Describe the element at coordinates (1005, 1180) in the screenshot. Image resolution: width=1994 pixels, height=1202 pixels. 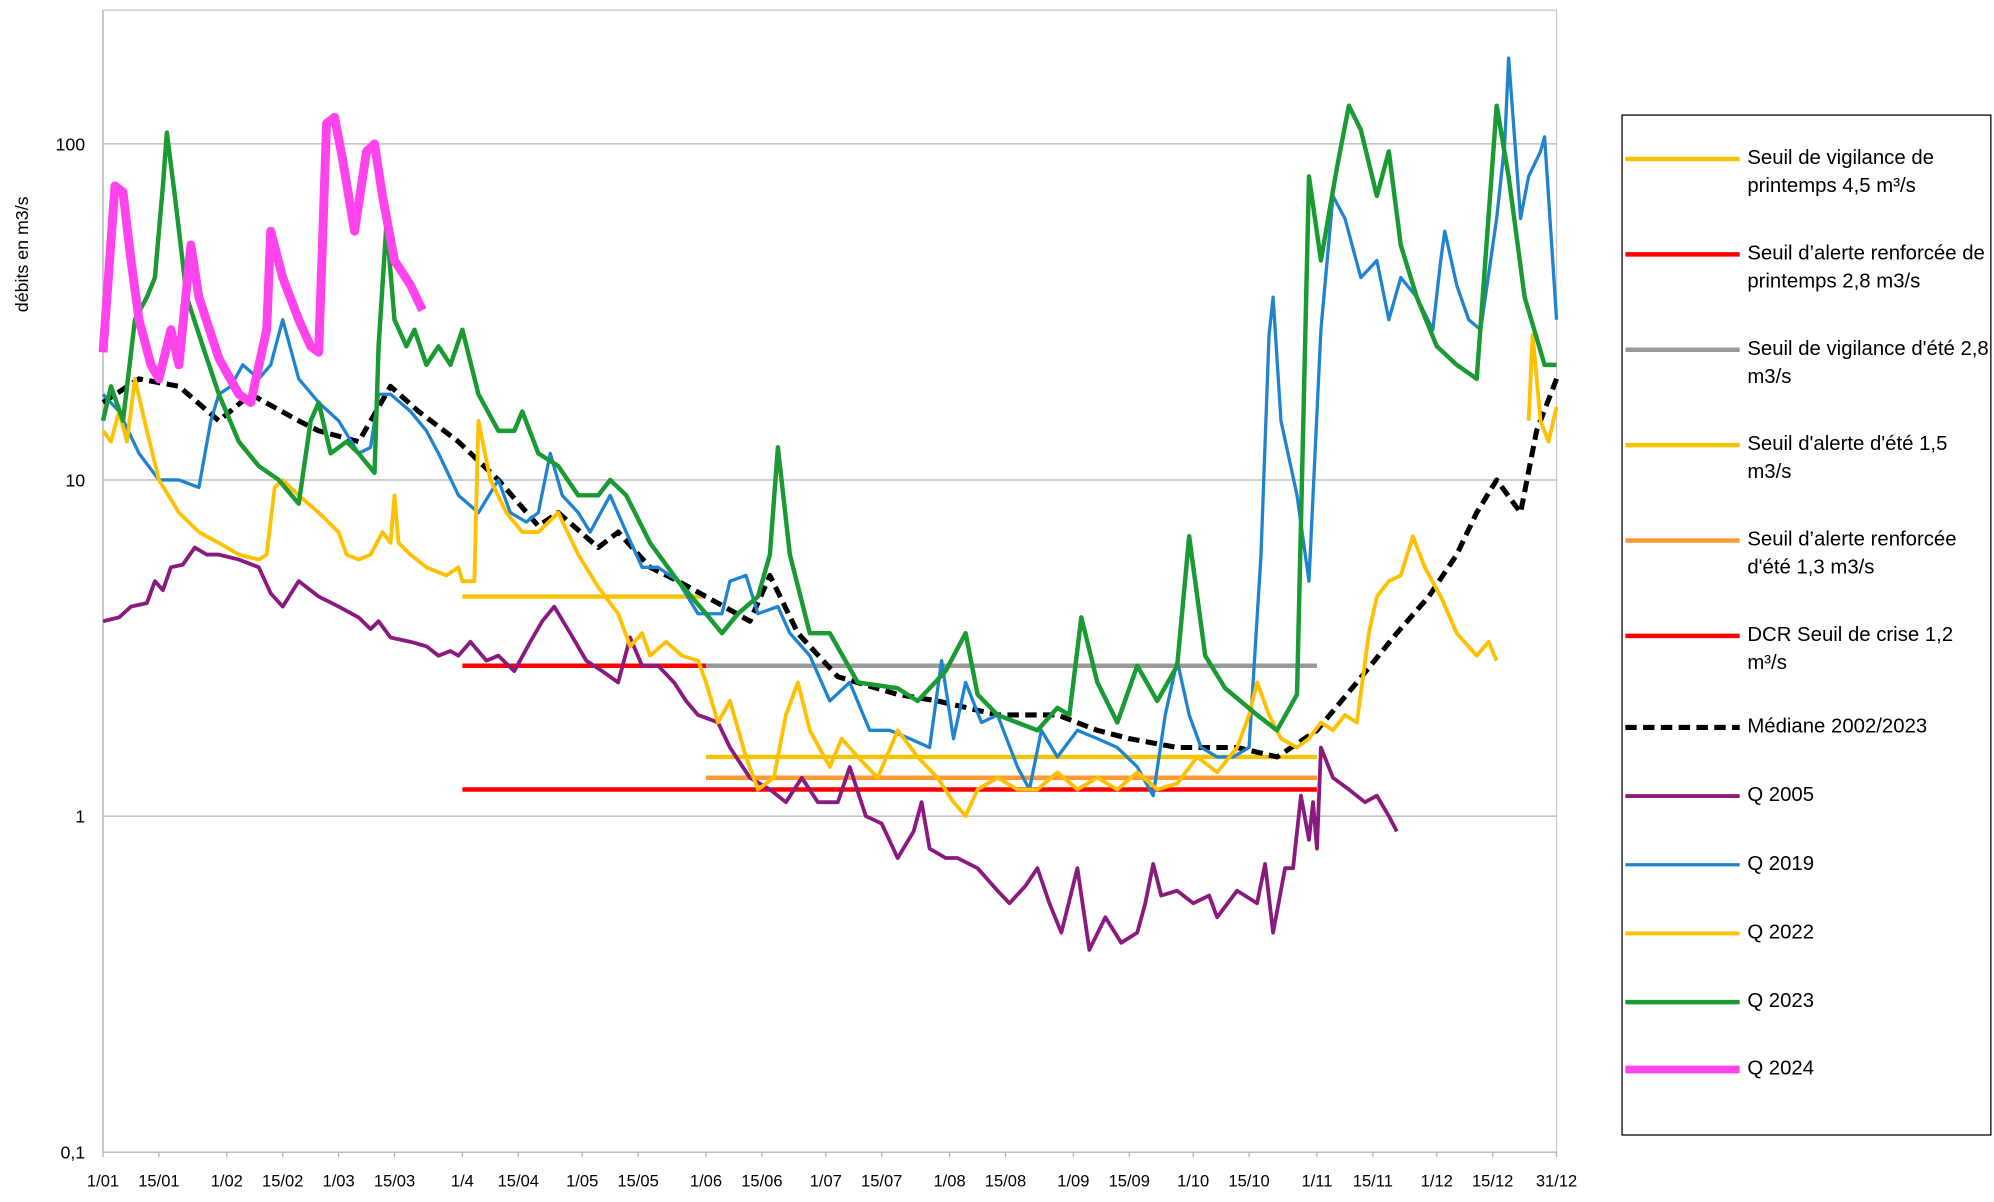
I see `x-tick-label: 15/08` at that location.